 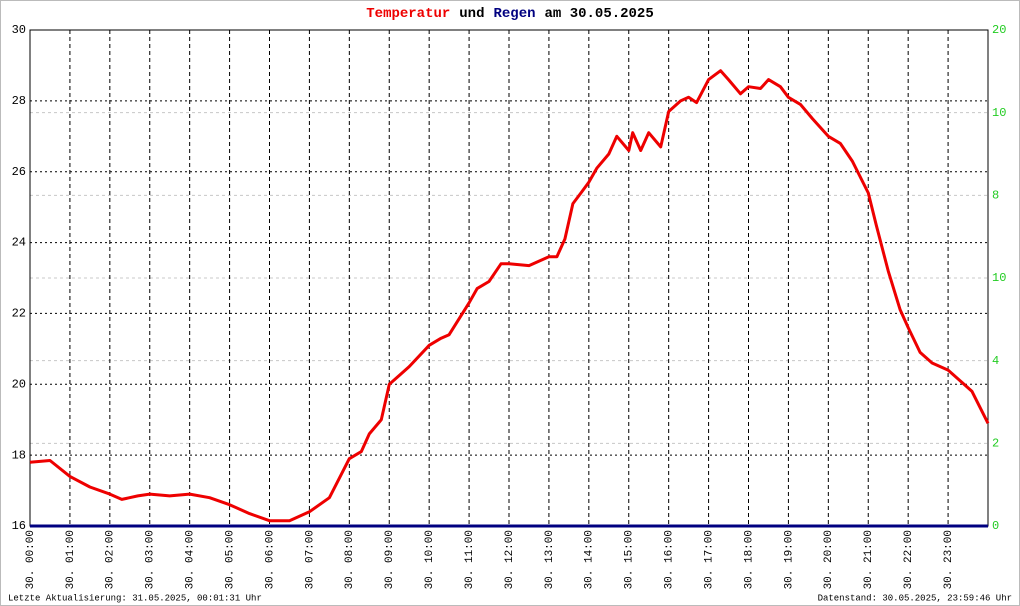 What do you see at coordinates (590, 559) in the screenshot?
I see `x-tick-label: 30. 14:00` at bounding box center [590, 559].